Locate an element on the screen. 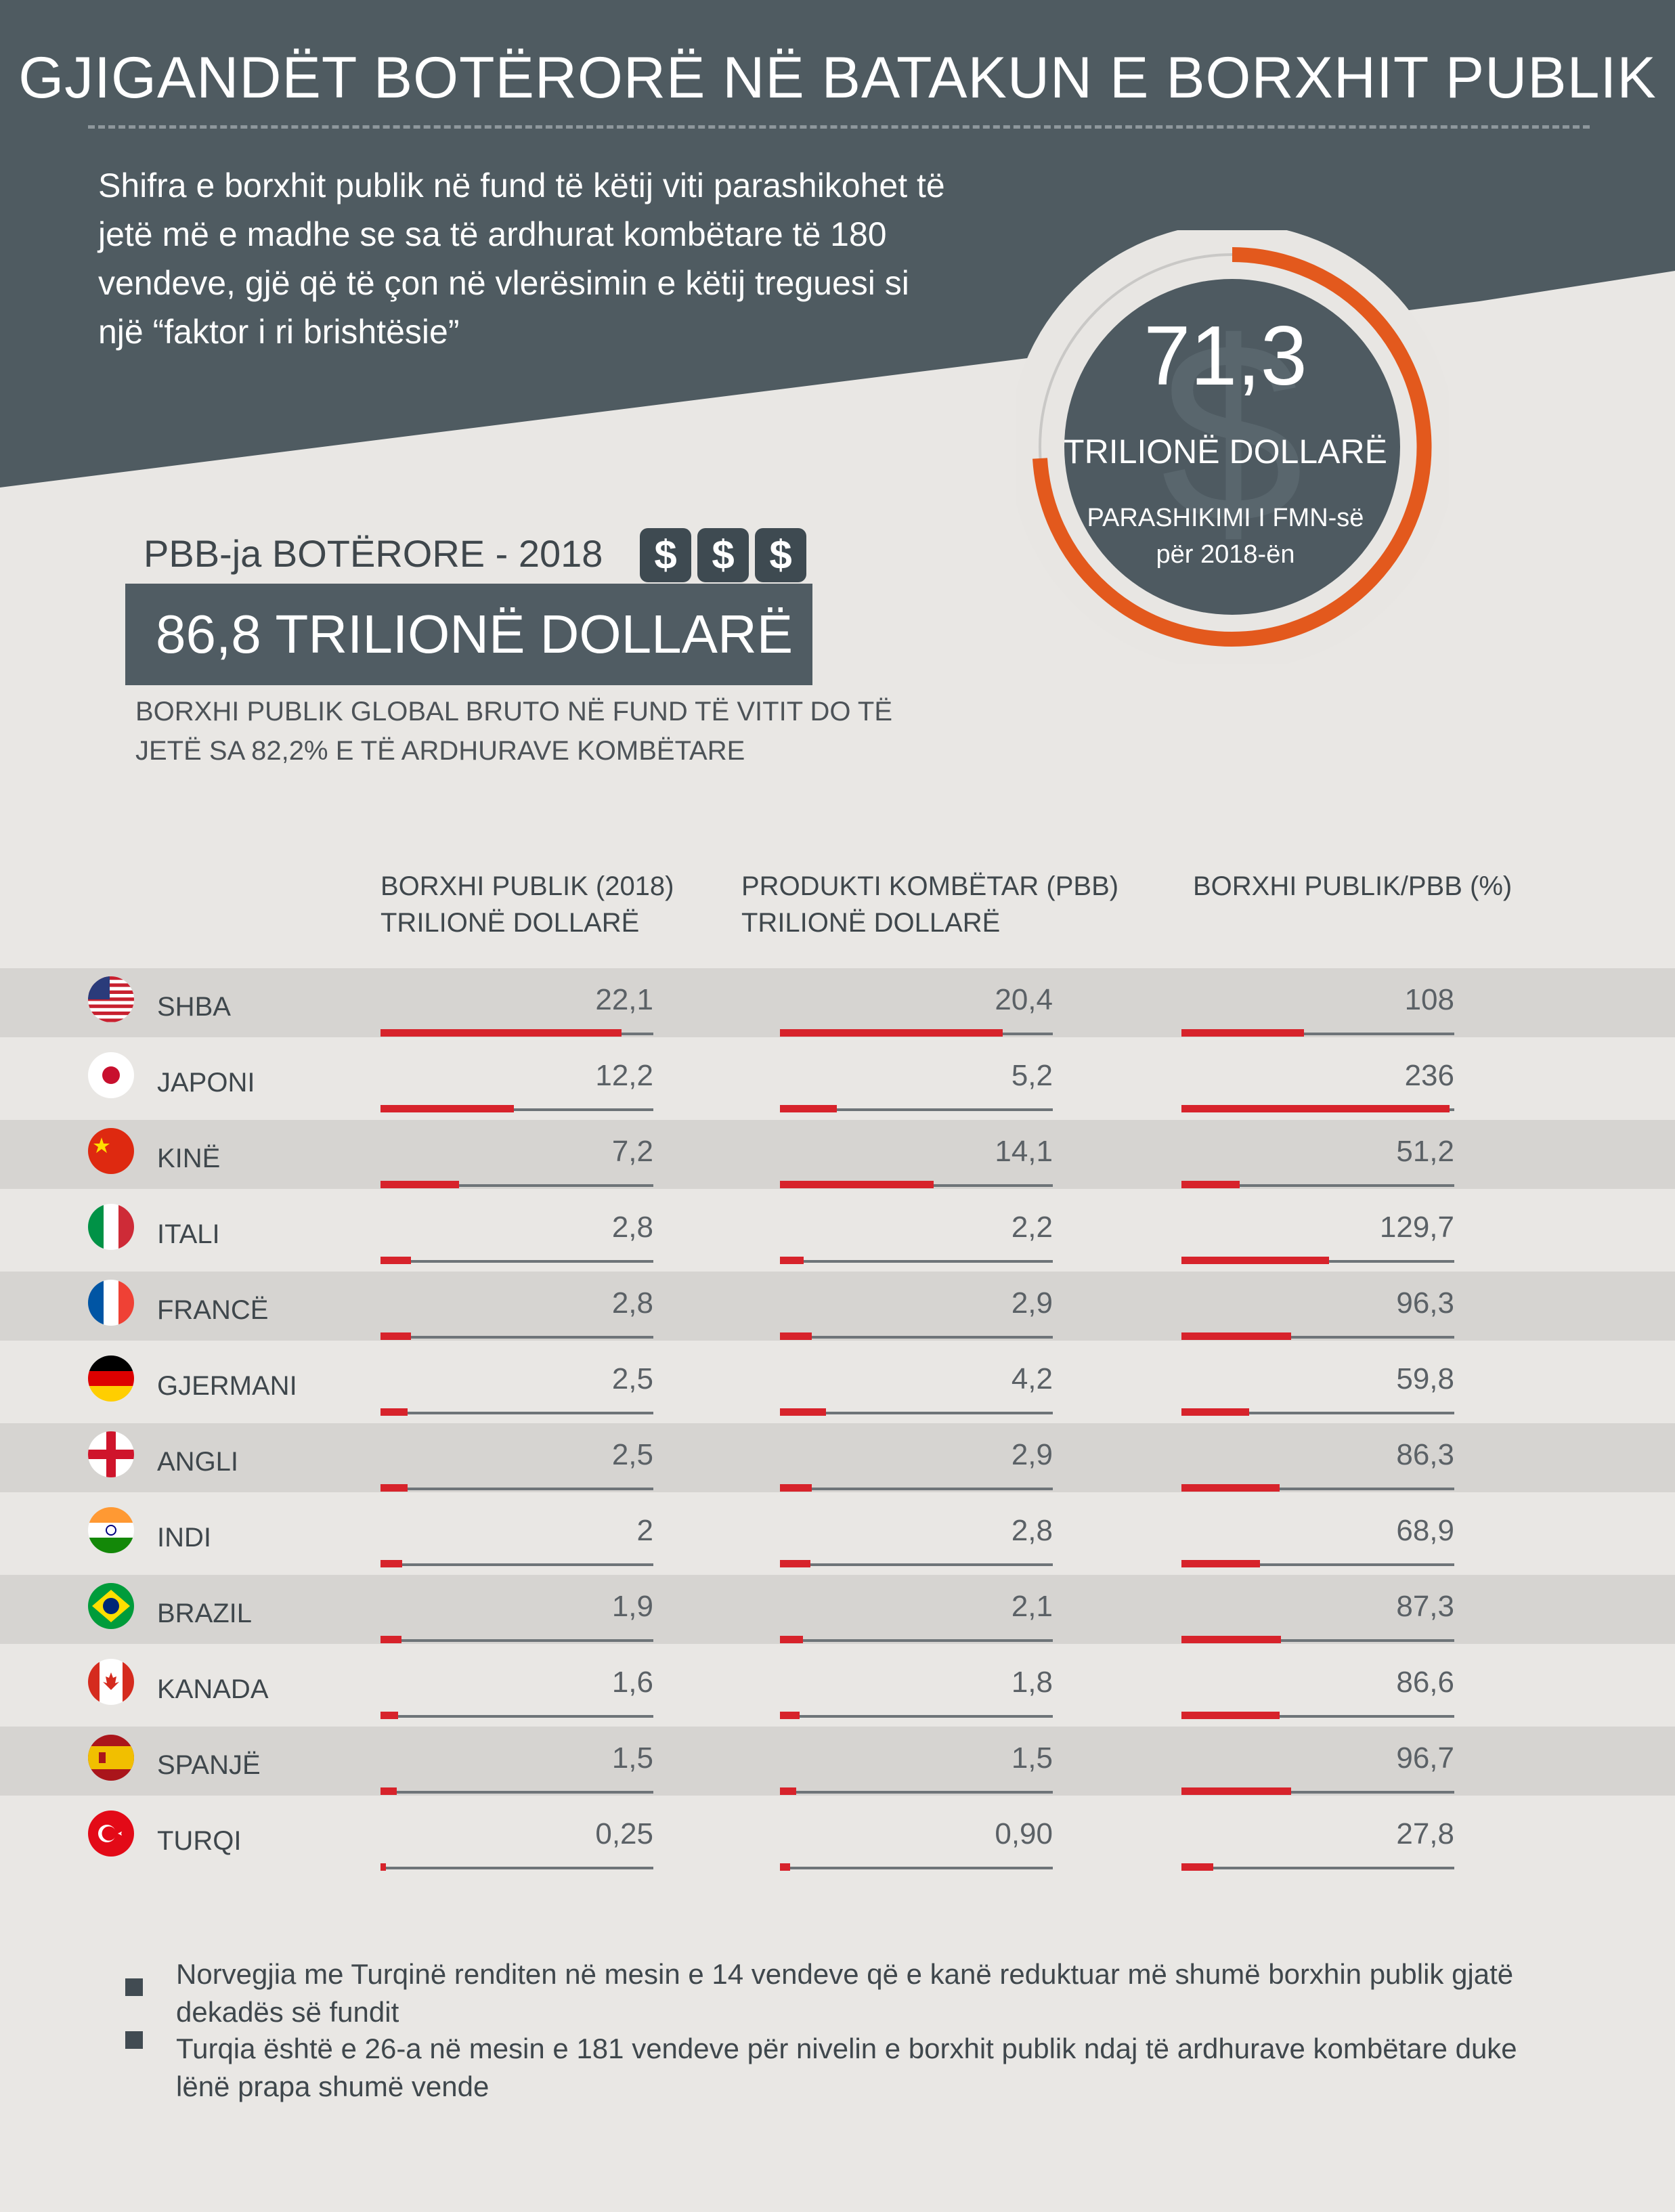 Image resolution: width=1675 pixels, height=2212 pixels. italy-flag-icon is located at coordinates (111, 1227).